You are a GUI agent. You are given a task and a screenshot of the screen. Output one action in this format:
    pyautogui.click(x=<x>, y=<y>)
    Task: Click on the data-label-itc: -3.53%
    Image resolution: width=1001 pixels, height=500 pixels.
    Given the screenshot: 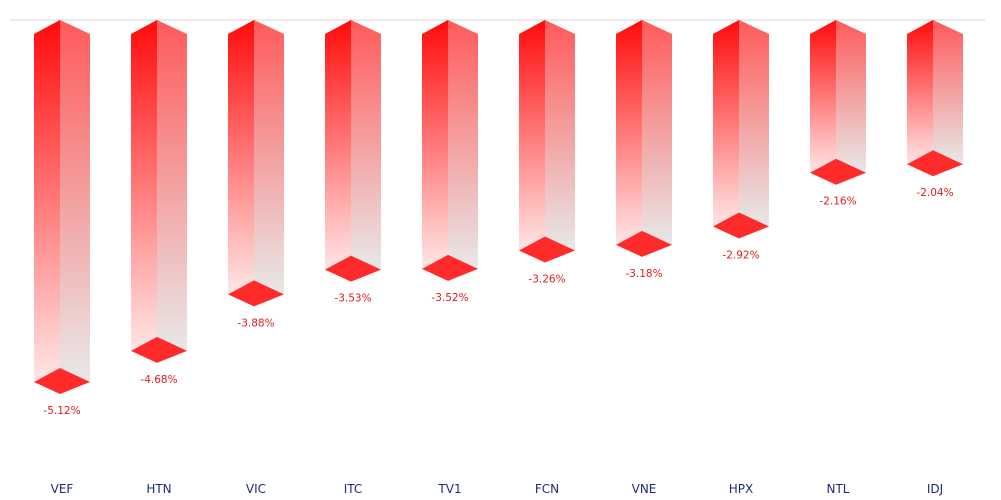 What is the action you would take?
    pyautogui.click(x=352, y=299)
    